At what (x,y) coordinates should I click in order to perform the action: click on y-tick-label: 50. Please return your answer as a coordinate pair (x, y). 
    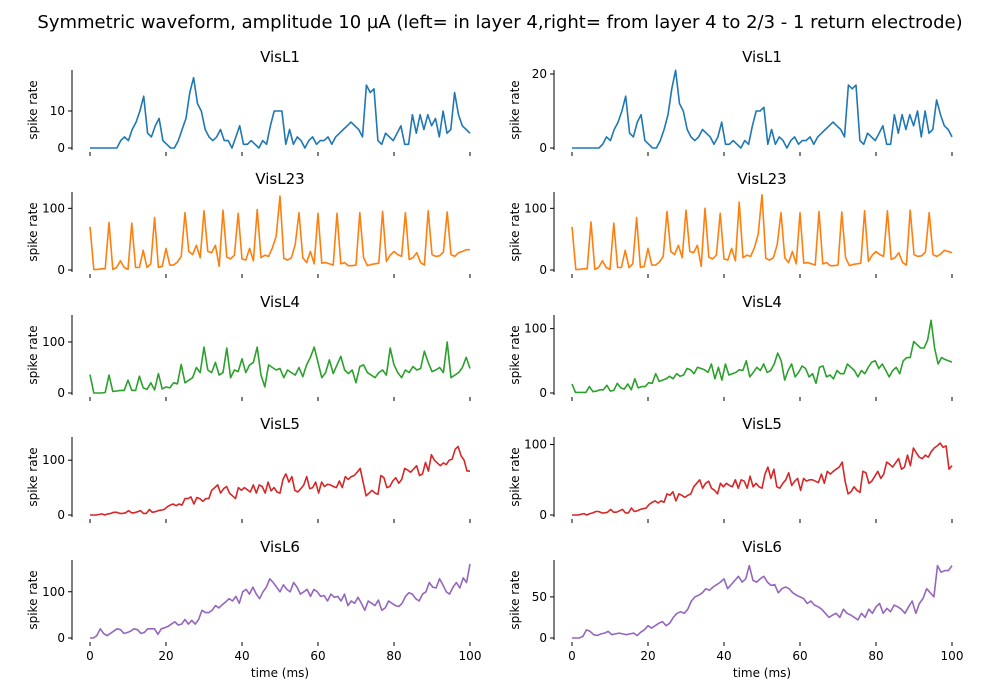
    Looking at the image, I should click on (539, 597).